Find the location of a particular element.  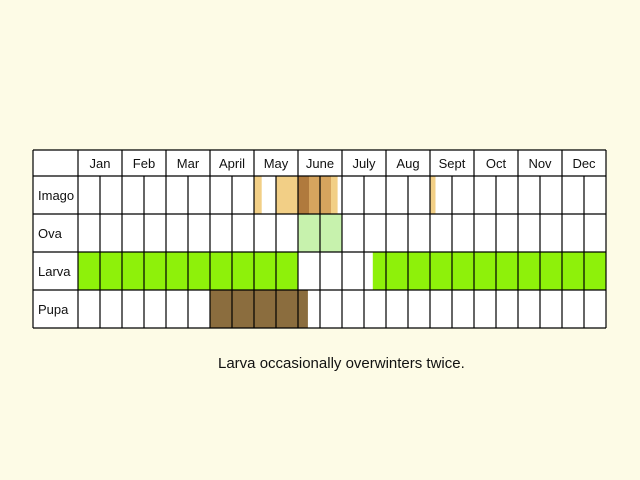

stage-label: Pupa is located at coordinates (53, 309).